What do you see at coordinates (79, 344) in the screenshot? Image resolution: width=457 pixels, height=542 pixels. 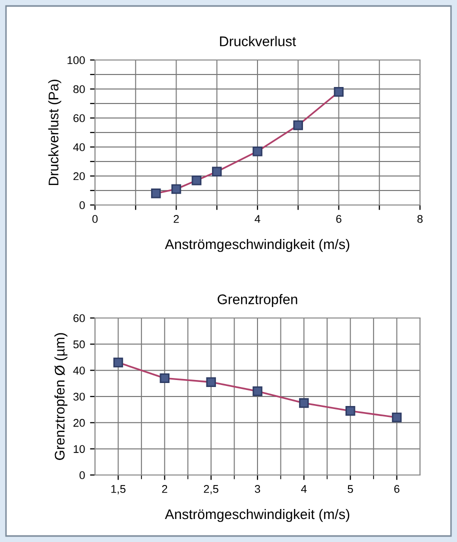 I see `y-tick-label: 50` at bounding box center [79, 344].